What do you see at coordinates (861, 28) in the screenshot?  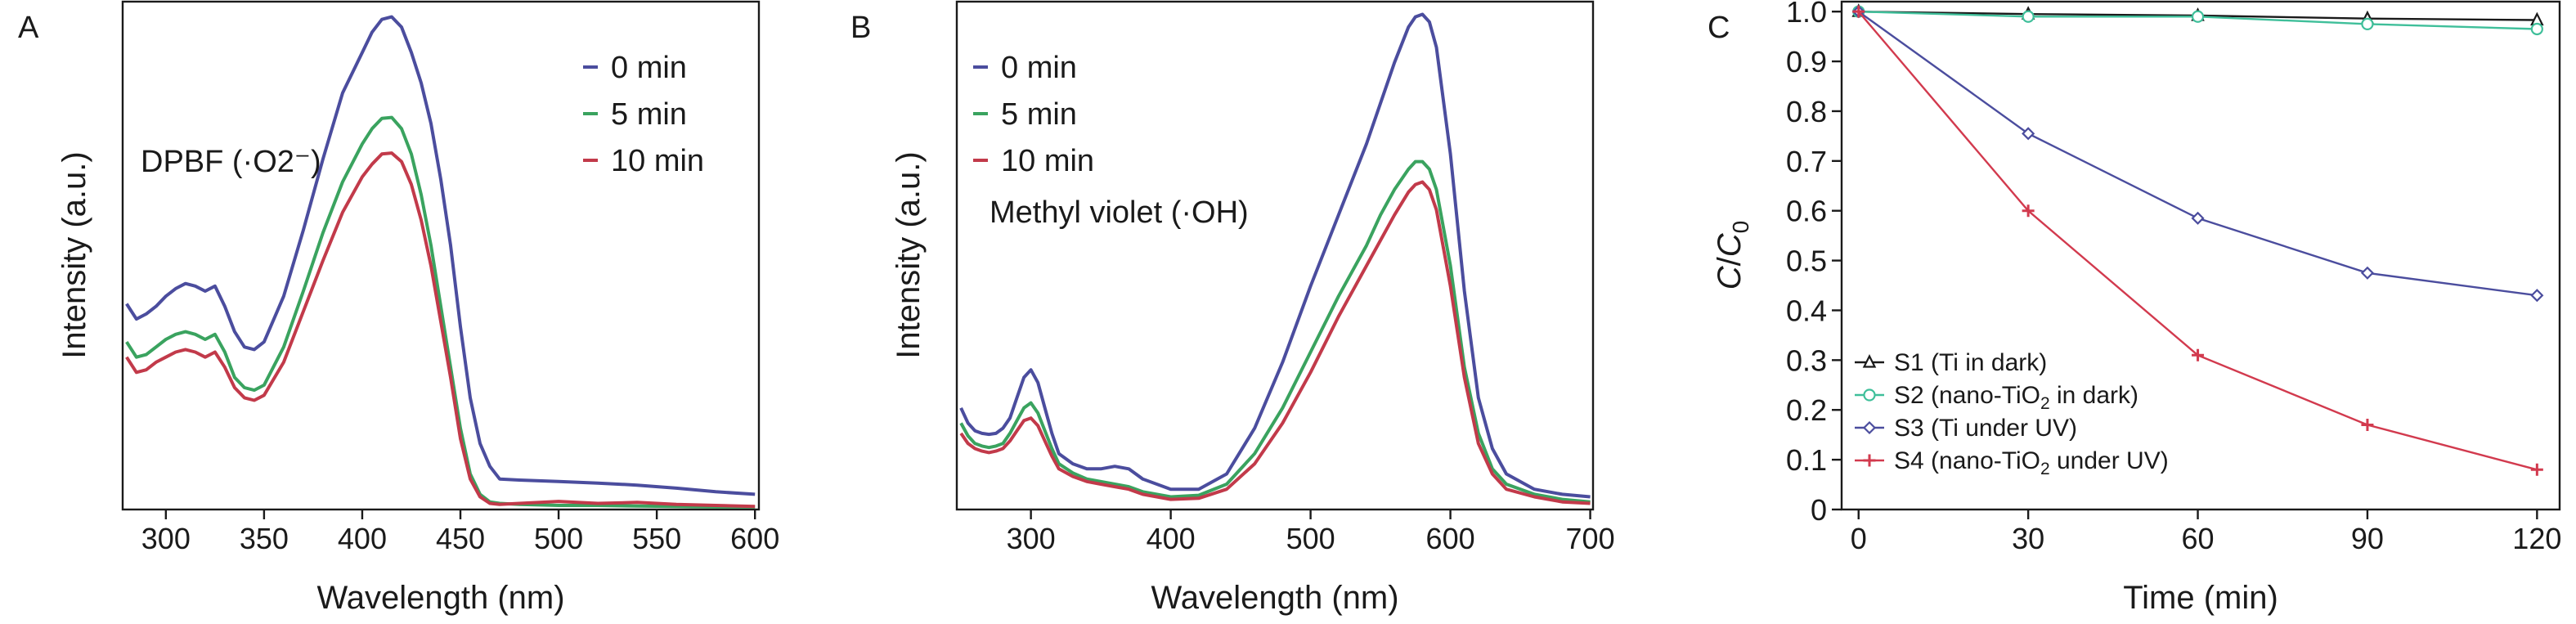 I see `panel-letter-b: B` at bounding box center [861, 28].